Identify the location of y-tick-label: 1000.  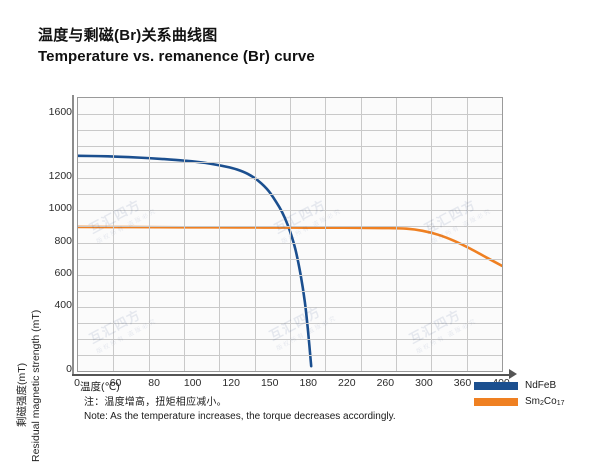
(60, 208).